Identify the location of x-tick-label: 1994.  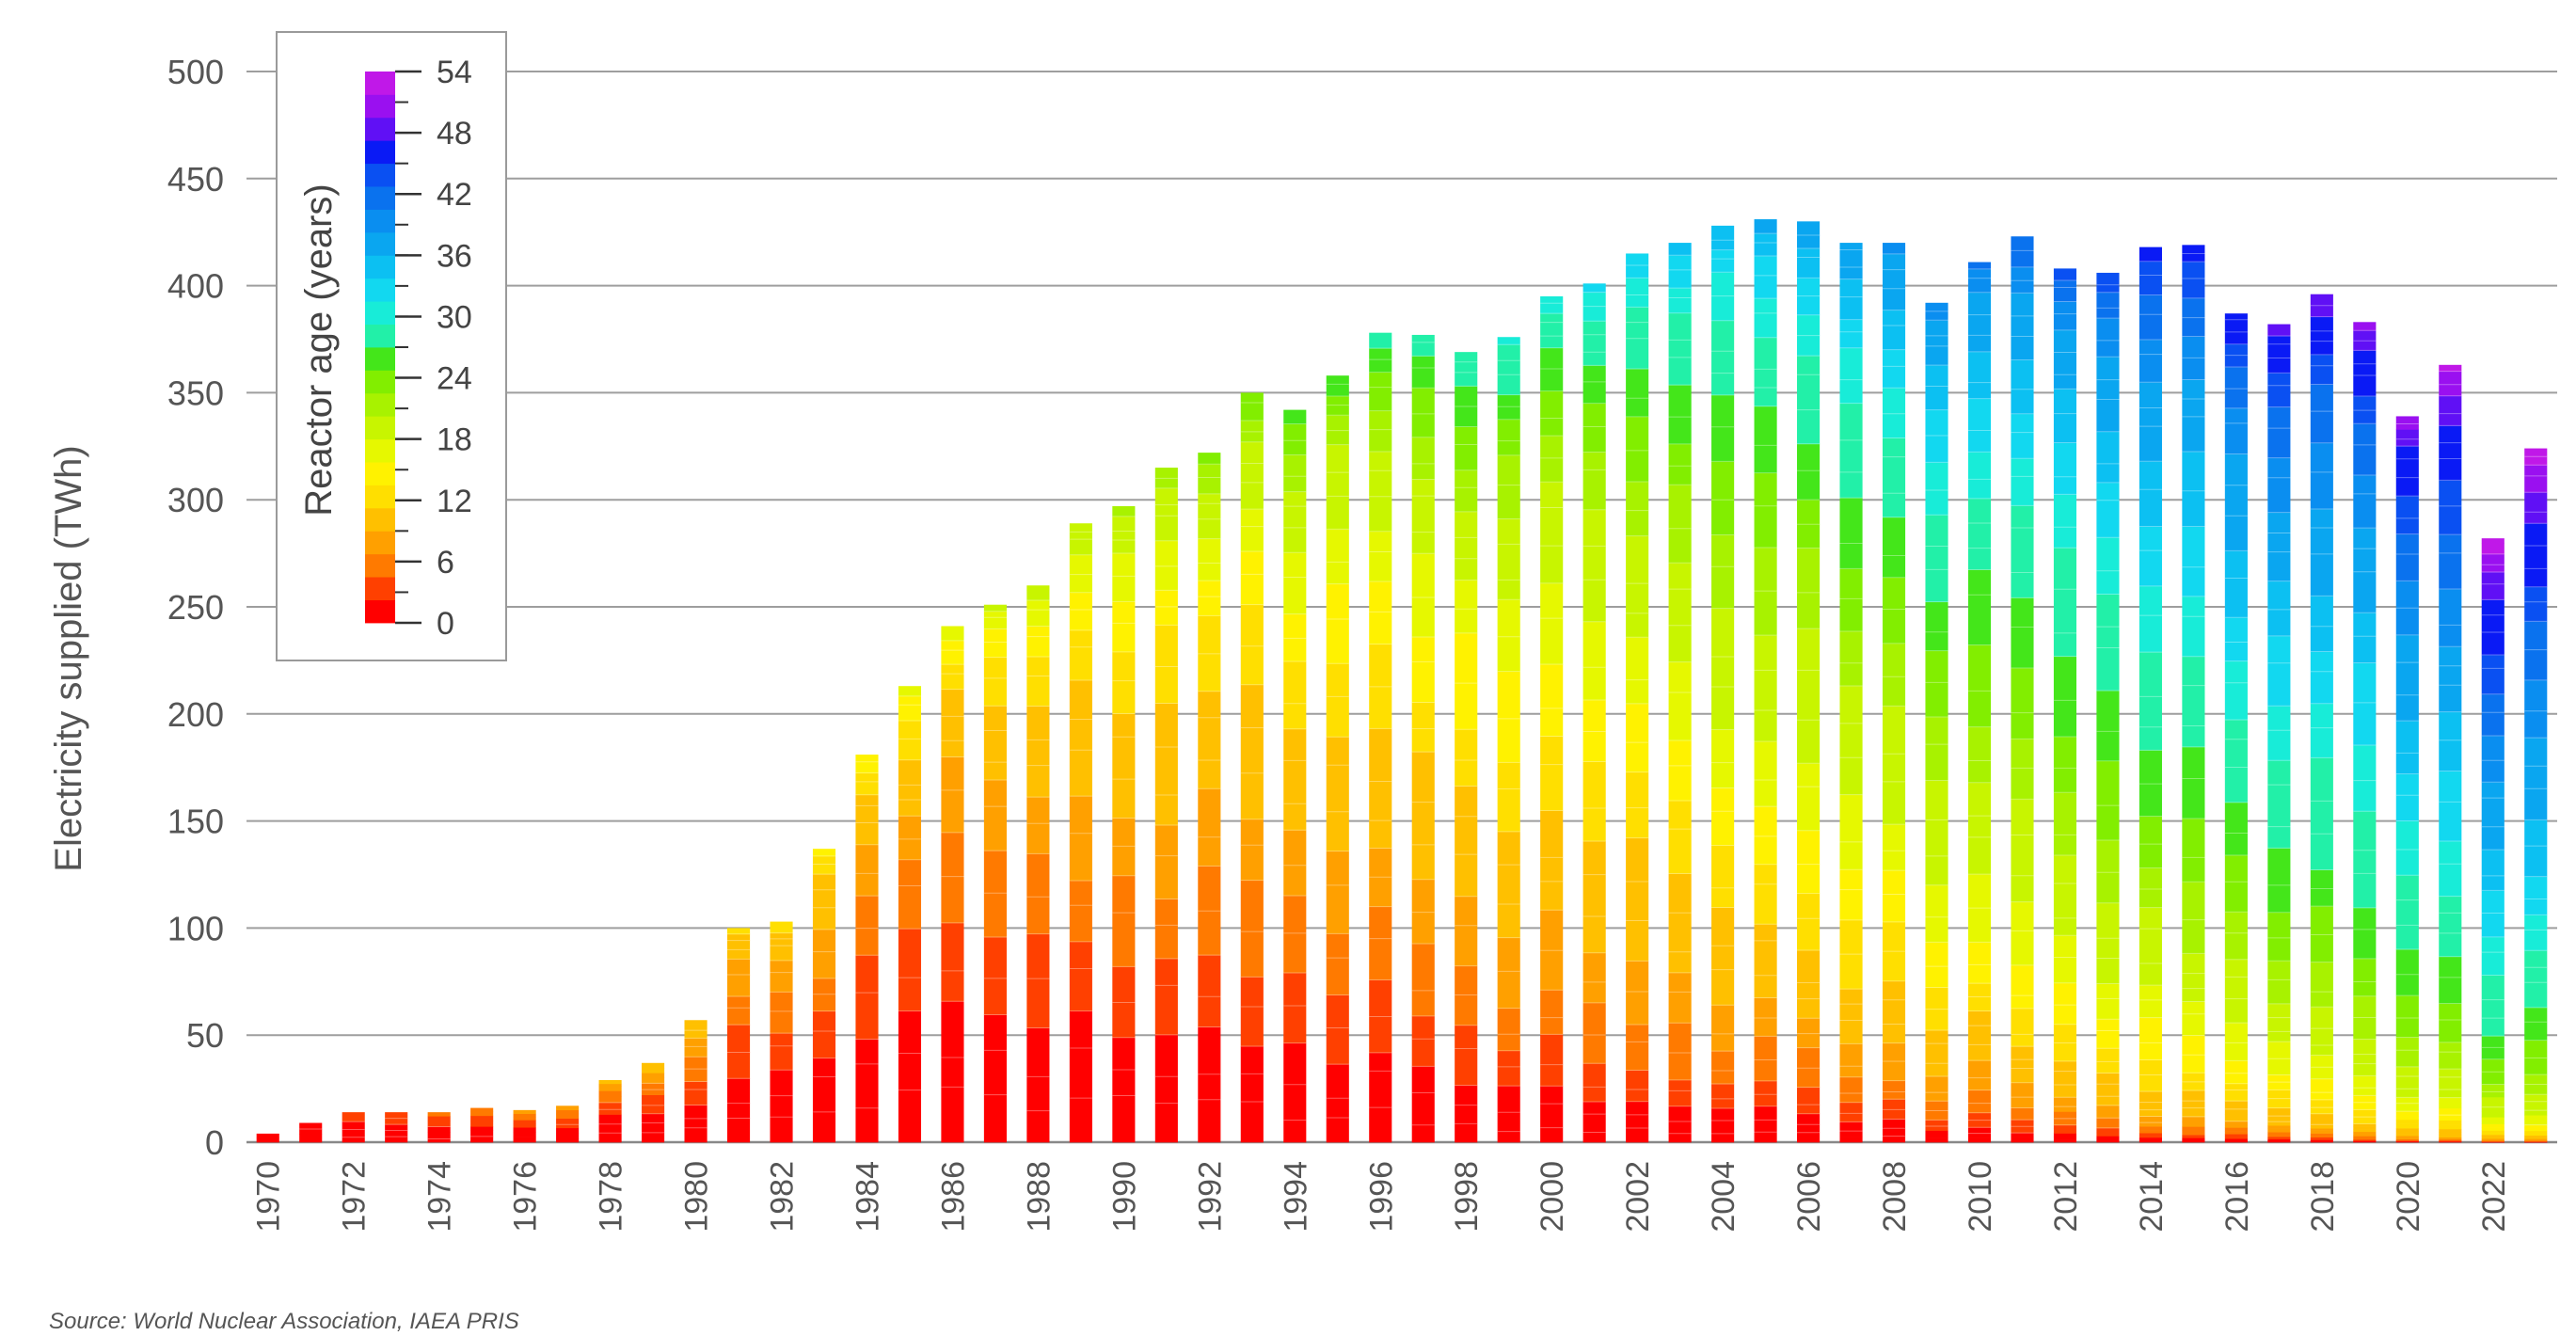
(1295, 1197).